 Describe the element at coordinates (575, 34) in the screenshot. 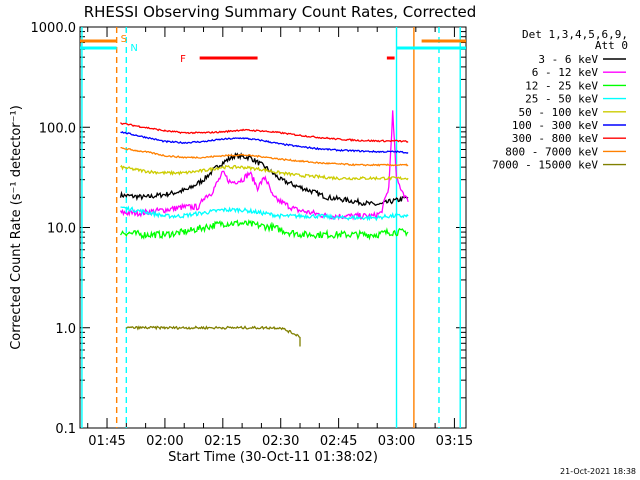

I see `legend-header: Det 1,3,4,5,6,9,` at that location.